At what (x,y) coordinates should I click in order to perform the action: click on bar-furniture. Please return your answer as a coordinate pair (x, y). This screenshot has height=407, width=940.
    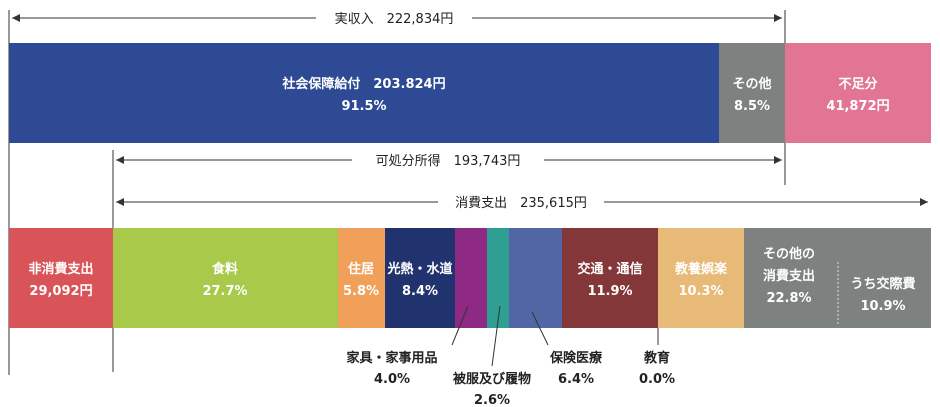
    Looking at the image, I should click on (471, 278).